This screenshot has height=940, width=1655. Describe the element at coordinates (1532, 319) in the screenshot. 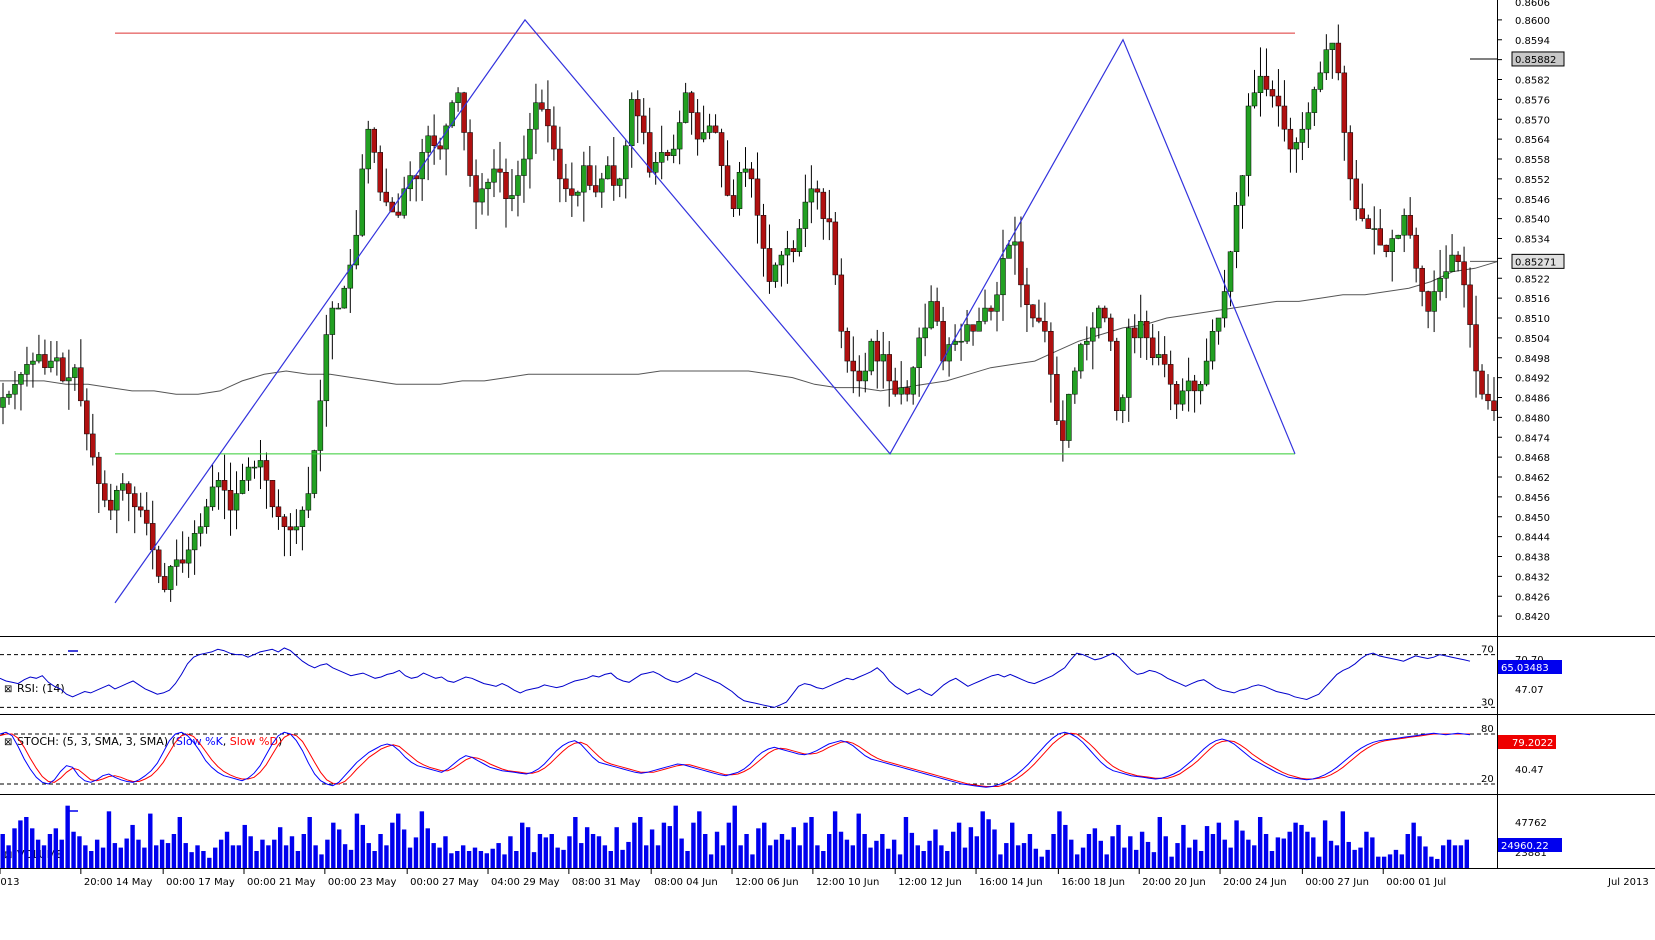

I see `price-tick-label: 0.8510` at that location.